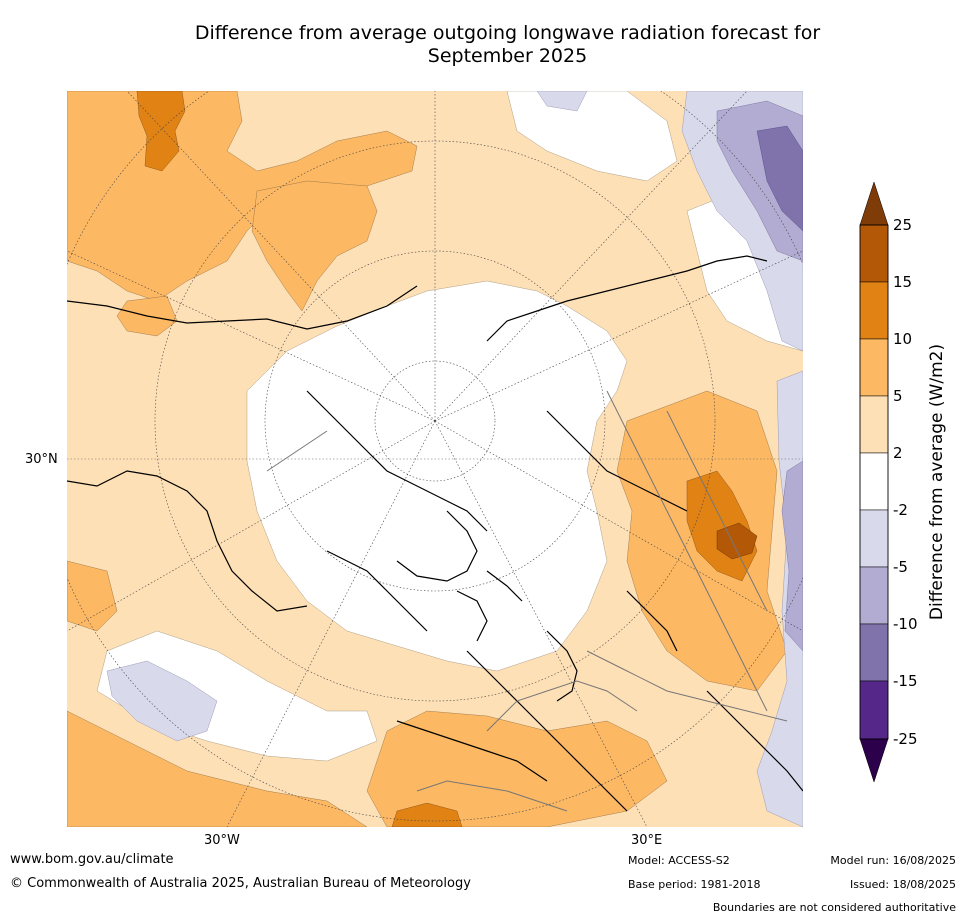 The height and width of the screenshot is (919, 965). What do you see at coordinates (900, 510) in the screenshot?
I see `colorbar-tick-m2: -2` at bounding box center [900, 510].